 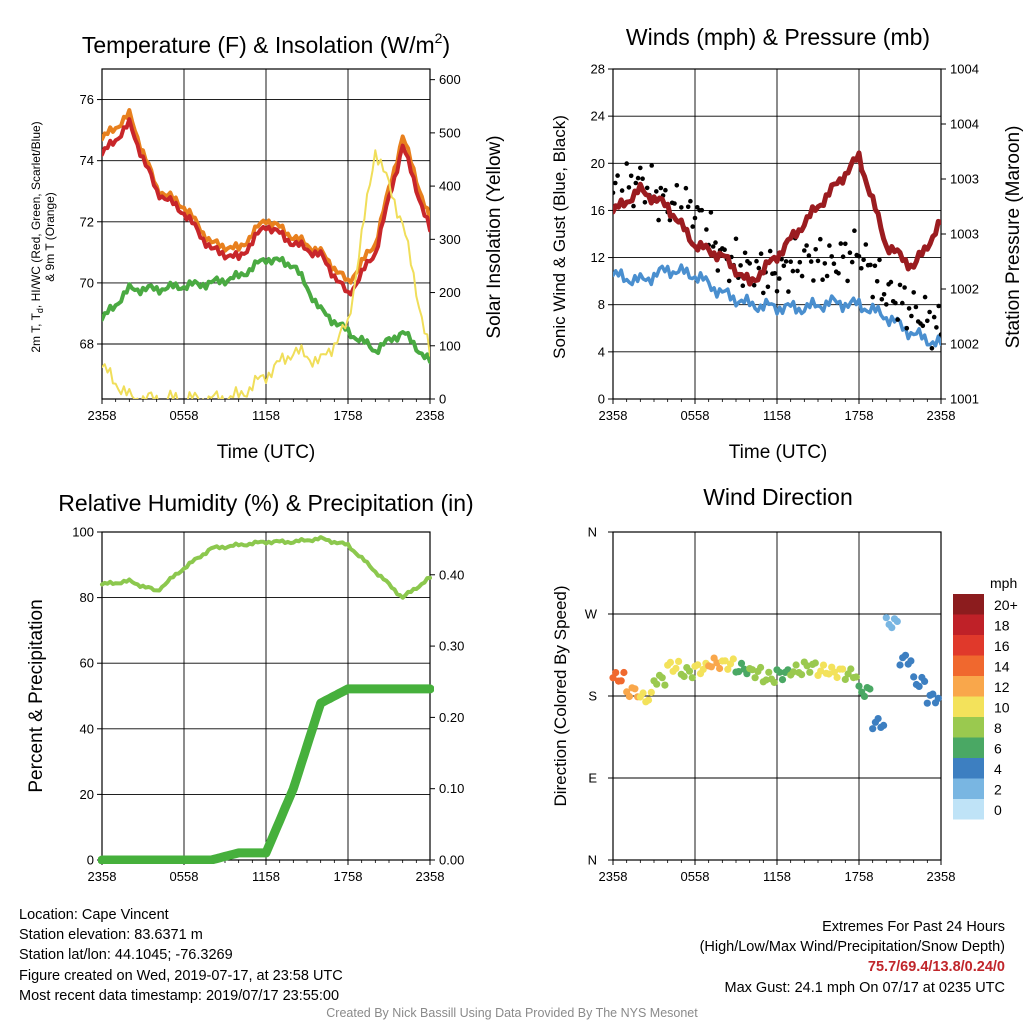 What do you see at coordinates (964, 179) in the screenshot?
I see `y2-tick-label: 1003` at bounding box center [964, 179].